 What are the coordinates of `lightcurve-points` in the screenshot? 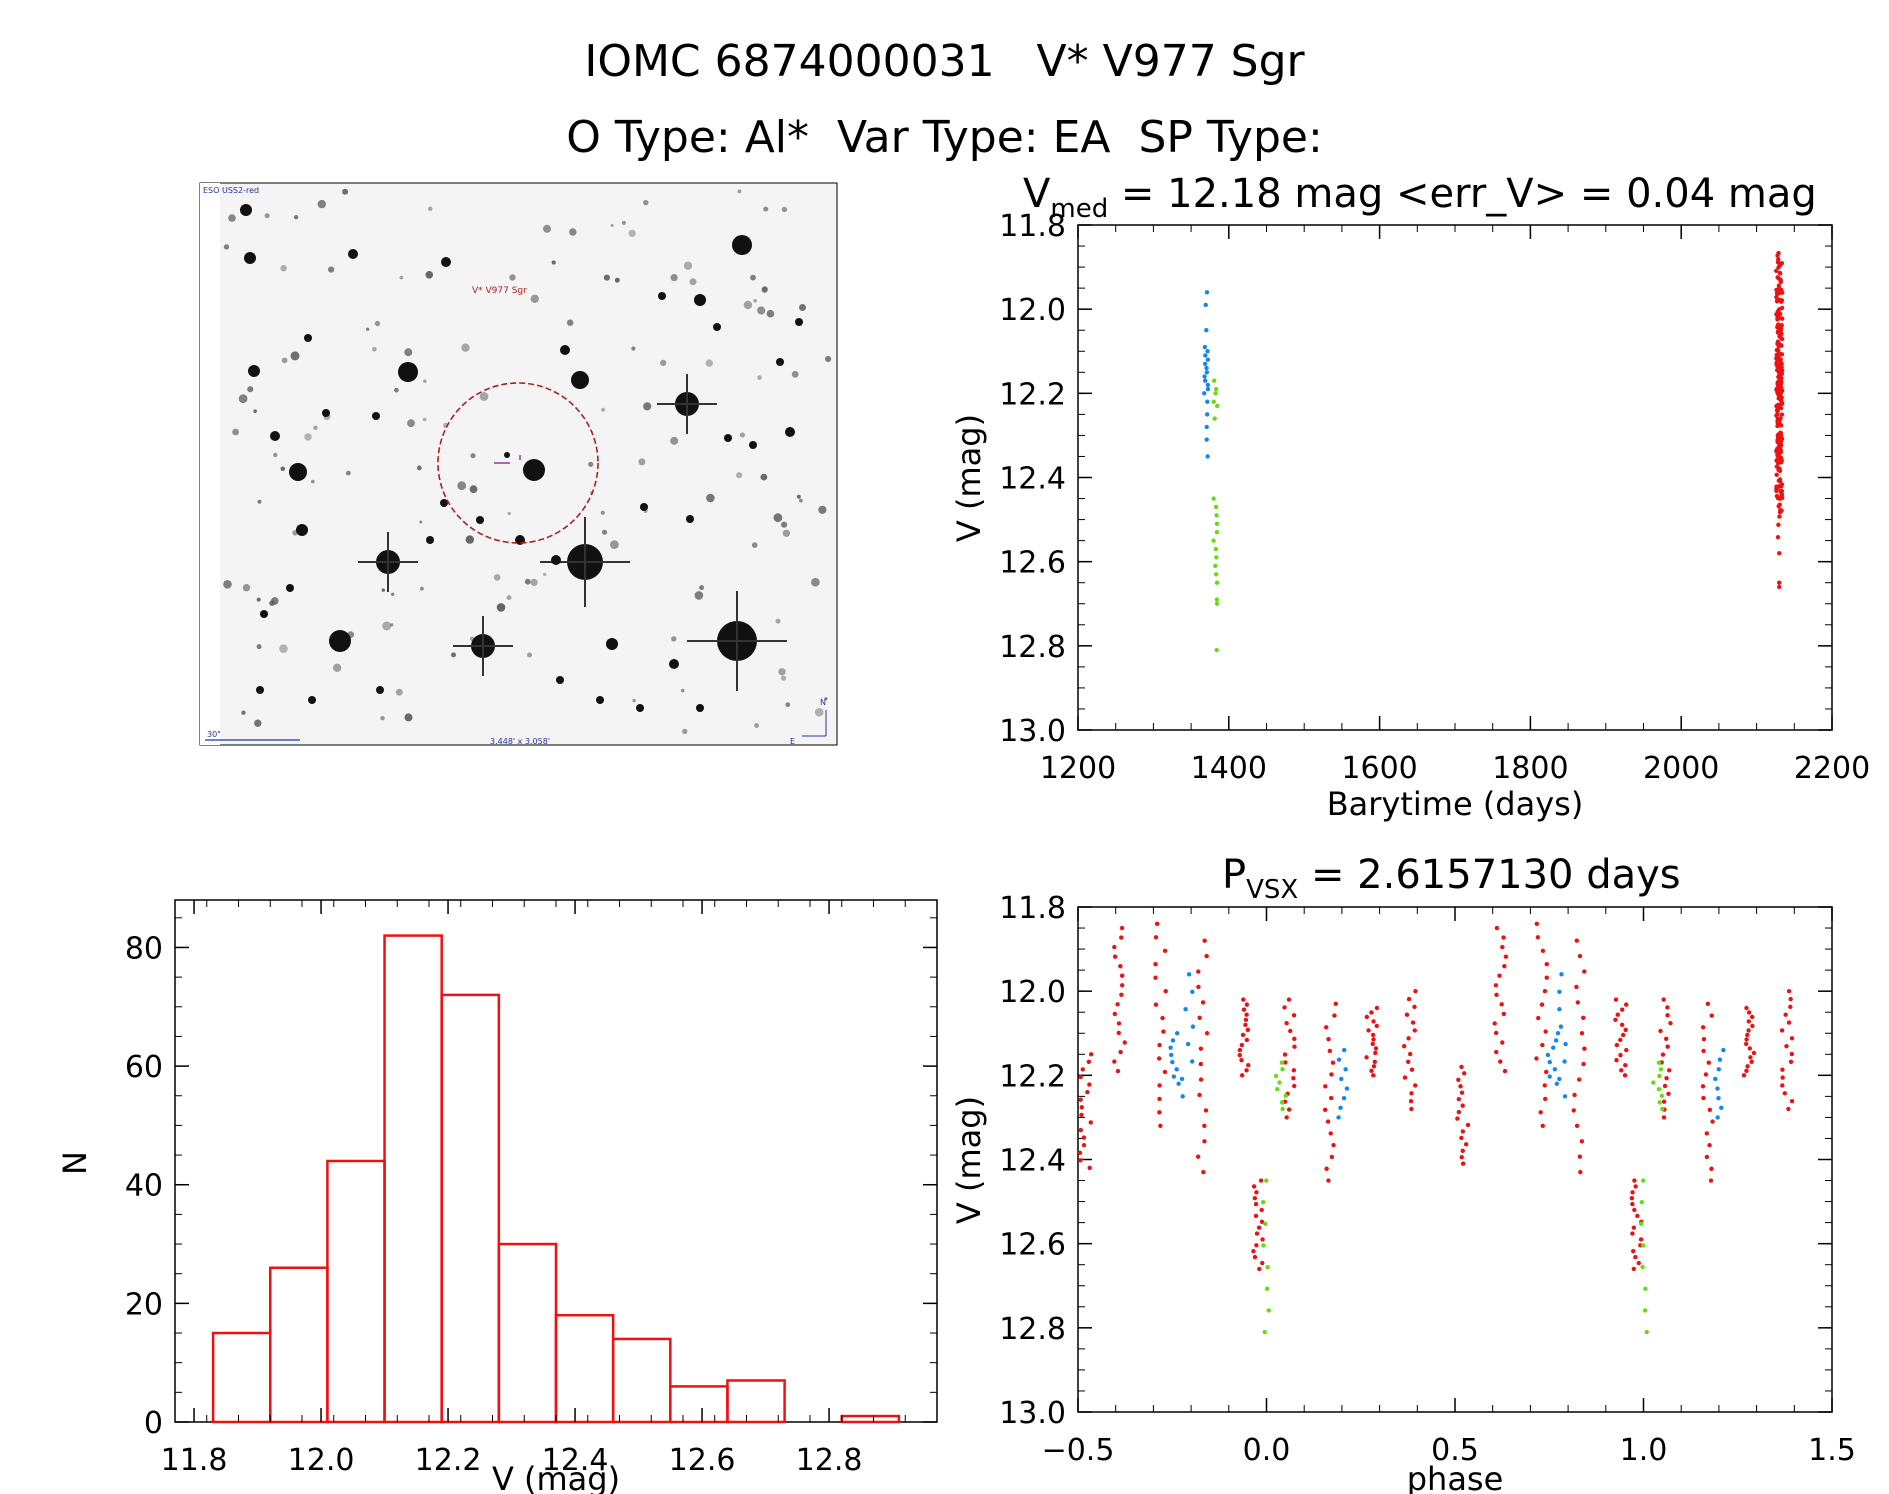 It's located at (1493, 451).